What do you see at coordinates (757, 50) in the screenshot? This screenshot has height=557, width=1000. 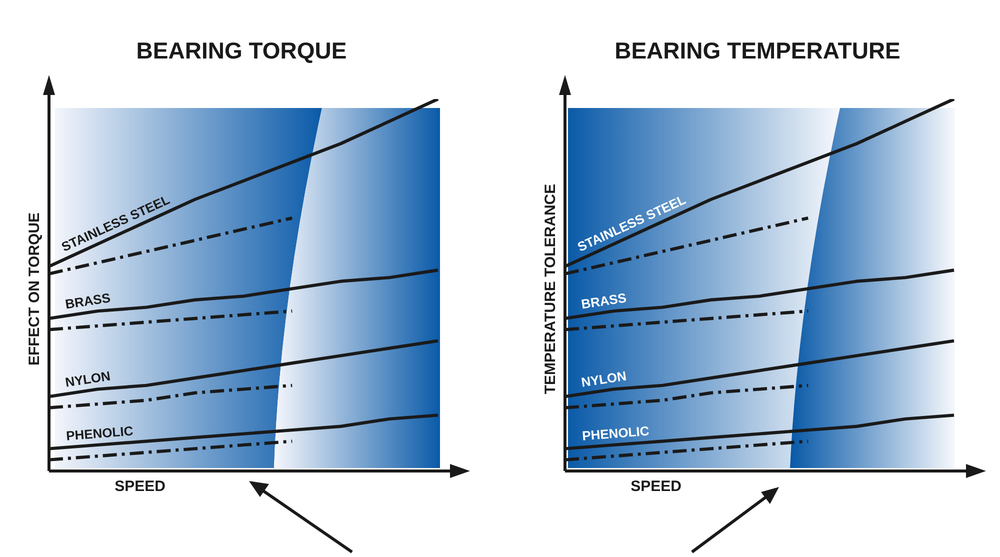 I see `chart-title: BEARING TEMPERATURE` at bounding box center [757, 50].